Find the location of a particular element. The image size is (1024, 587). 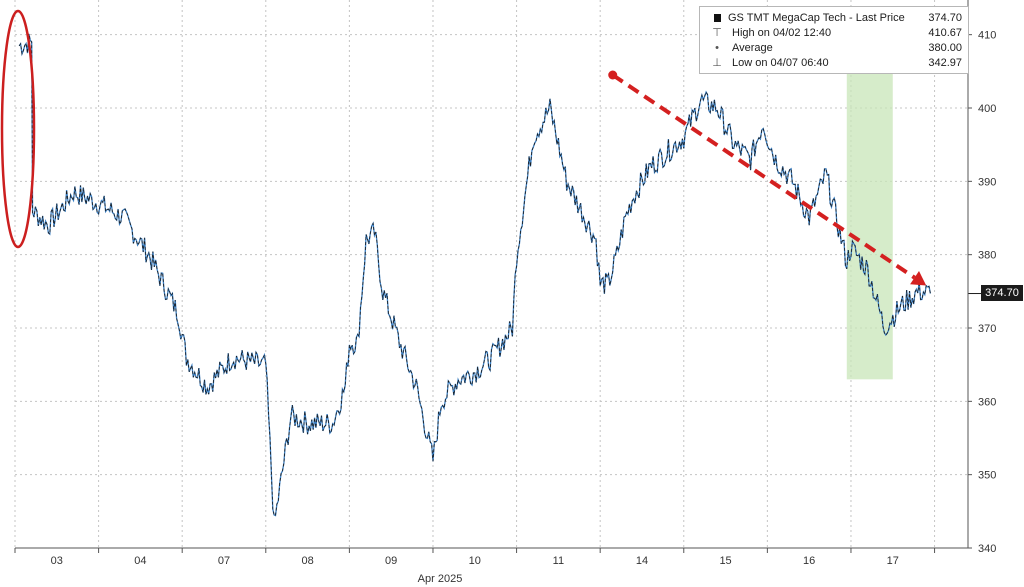

arrow-head is located at coordinates (918, 278).